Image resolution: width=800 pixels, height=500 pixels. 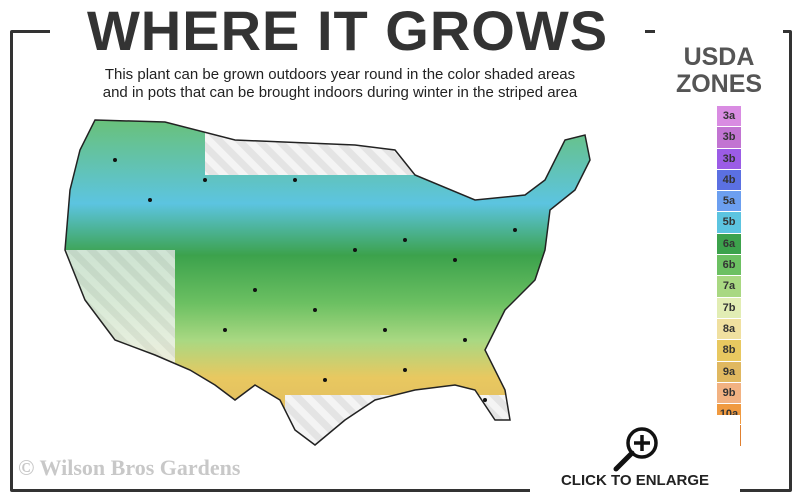 I want to click on click-to-enlarge-button: CLICK TO ENLARGE, so click(x=635, y=457).